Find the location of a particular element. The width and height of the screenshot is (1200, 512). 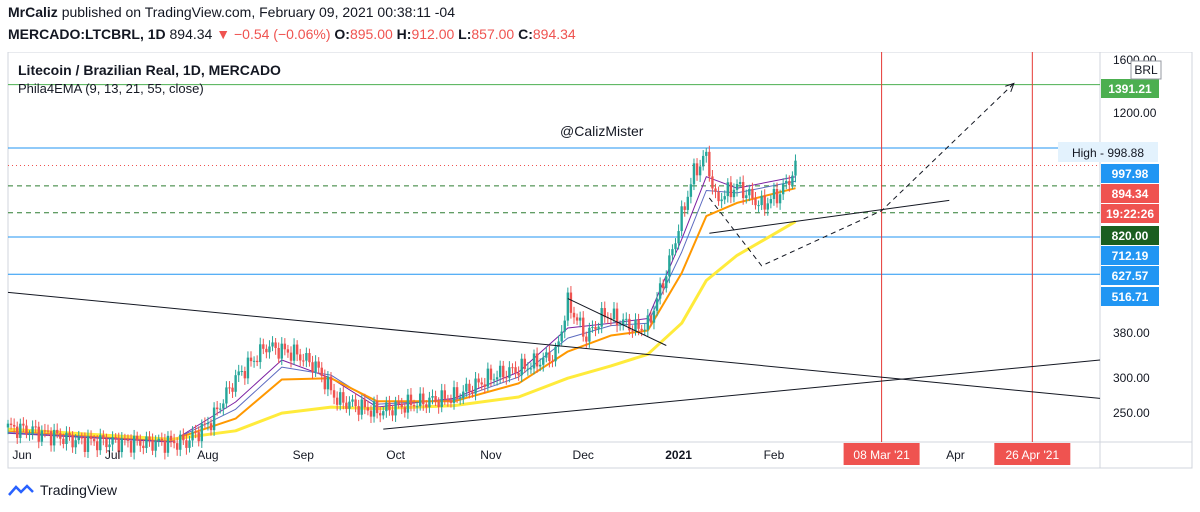

y-tick-label: 380.00 is located at coordinates (1131, 333).